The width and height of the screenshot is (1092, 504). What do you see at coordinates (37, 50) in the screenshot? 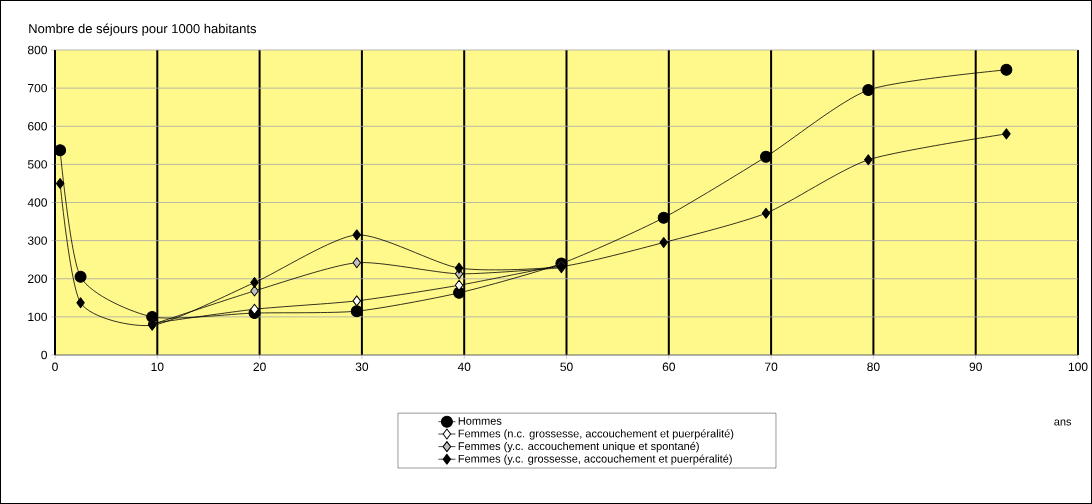
I see `y-tick-label: 800` at bounding box center [37, 50].